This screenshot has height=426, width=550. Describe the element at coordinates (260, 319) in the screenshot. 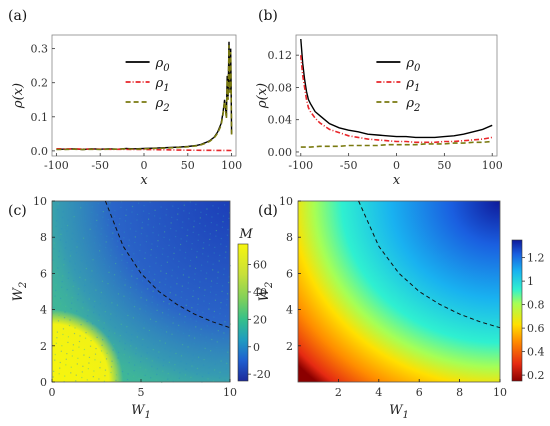

I see `colorbar-tick-label: 20` at that location.